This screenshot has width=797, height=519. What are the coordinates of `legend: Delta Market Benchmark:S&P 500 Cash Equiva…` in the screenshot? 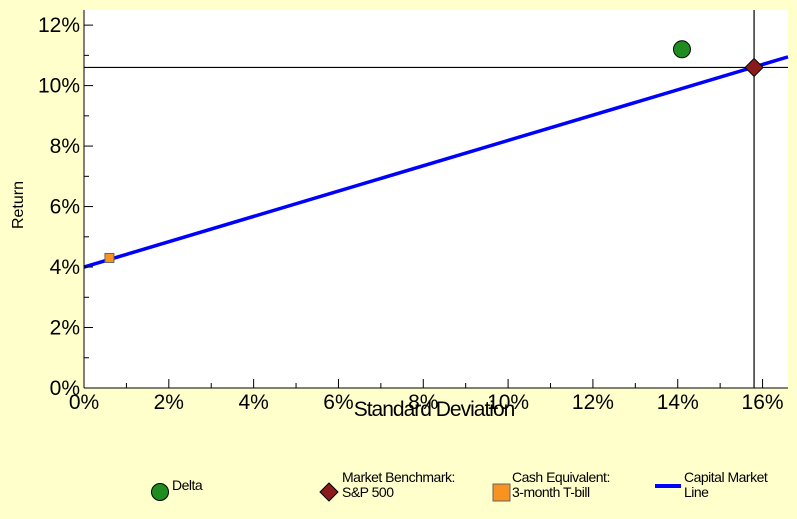 It's located at (459, 485).